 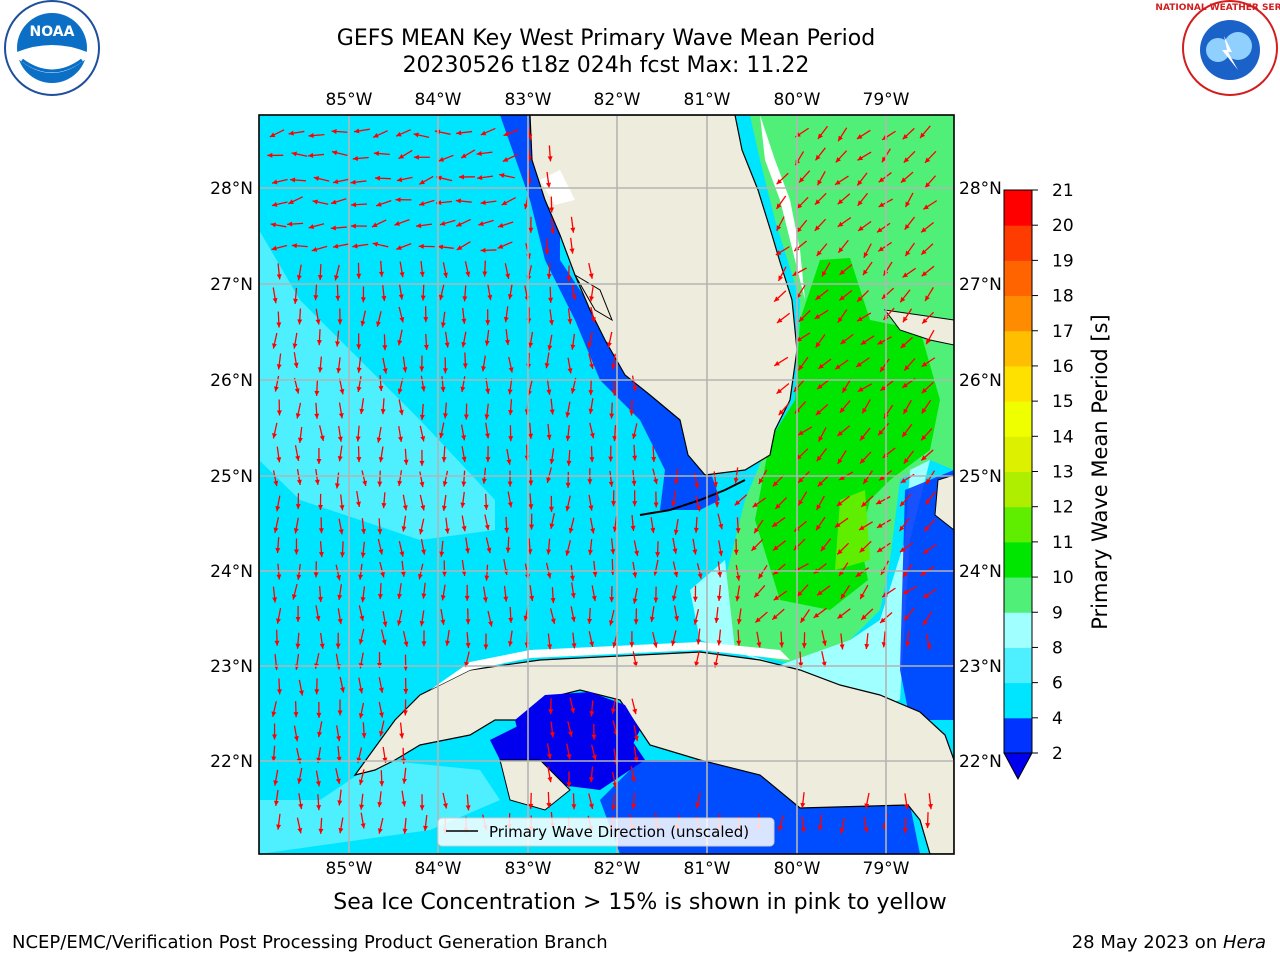 What do you see at coordinates (980, 762) in the screenshot?
I see `lat-label-right: 22°N` at bounding box center [980, 762].